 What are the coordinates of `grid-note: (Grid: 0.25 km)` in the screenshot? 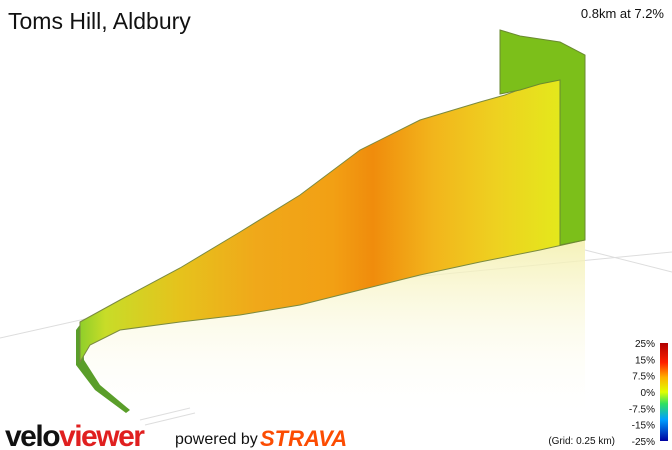 It's located at (581, 441).